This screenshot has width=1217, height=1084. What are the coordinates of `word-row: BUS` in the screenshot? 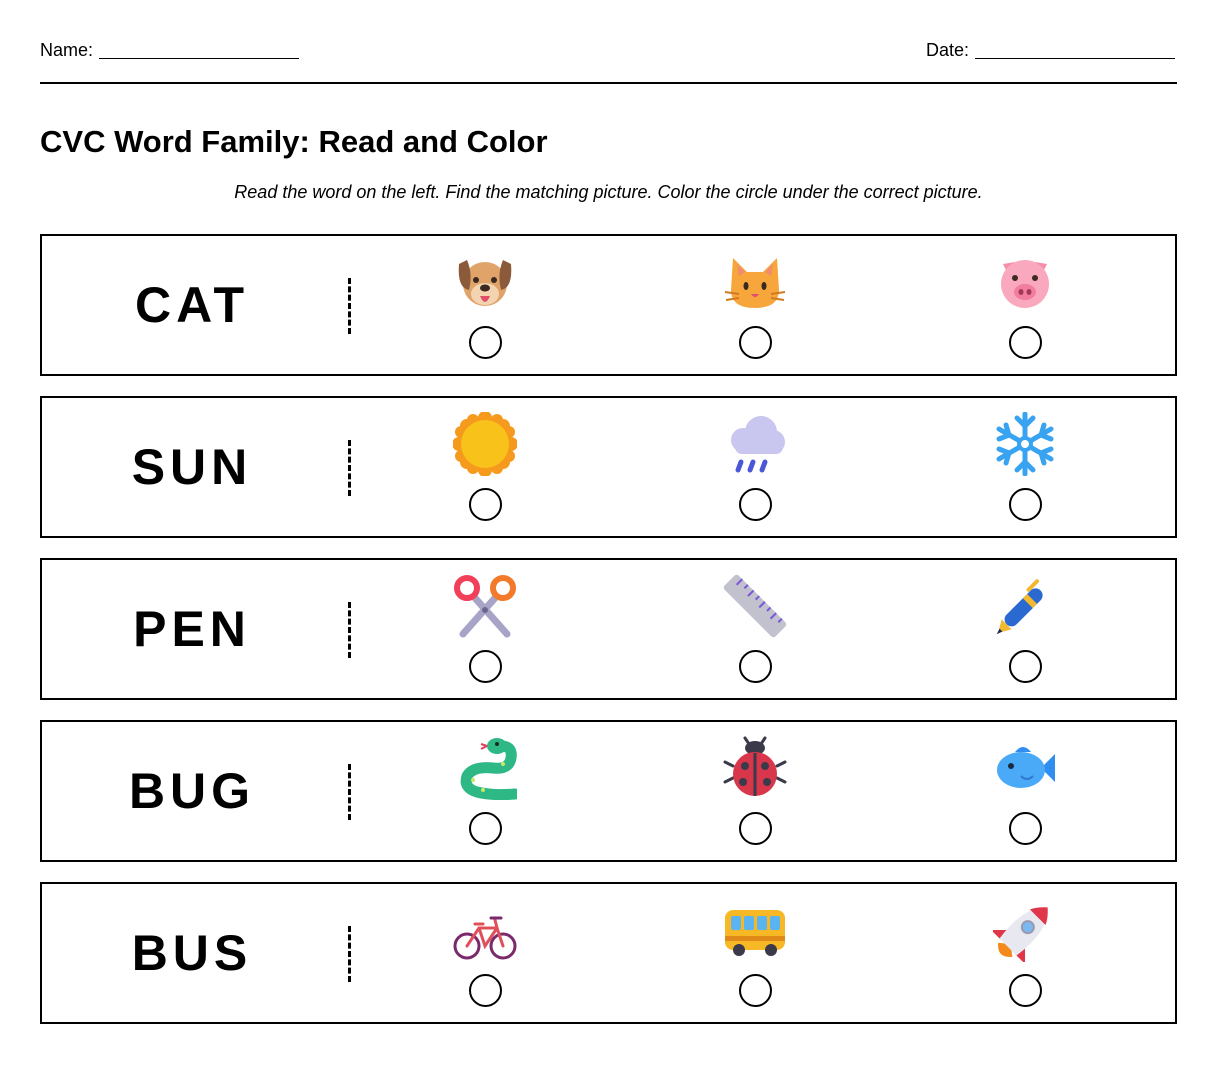 It's located at (608, 953).